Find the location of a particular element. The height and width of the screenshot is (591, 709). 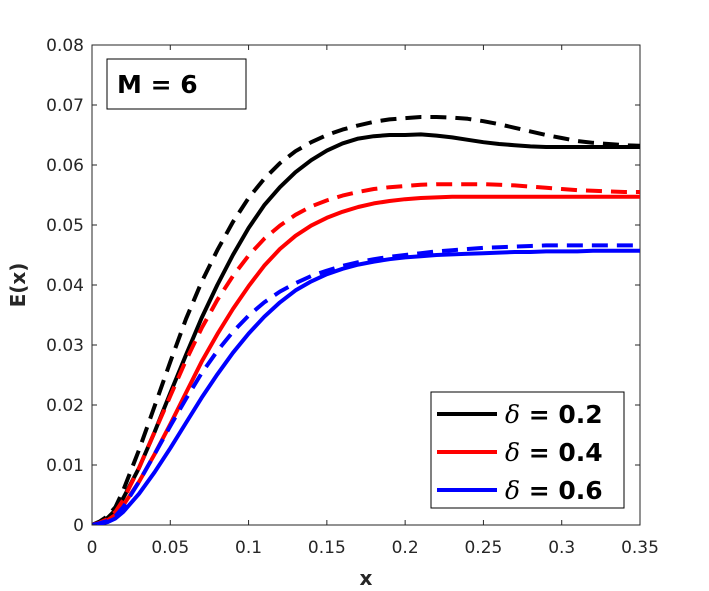

y-tick-label: 0.07 is located at coordinates (65, 106).